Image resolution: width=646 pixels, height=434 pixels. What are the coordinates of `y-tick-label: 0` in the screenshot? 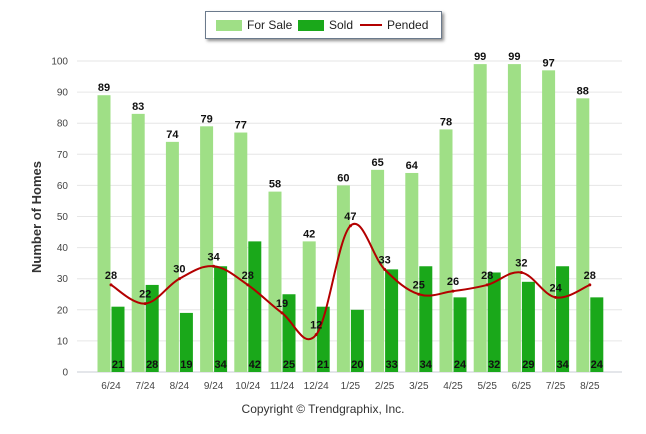 It's located at (65, 373).